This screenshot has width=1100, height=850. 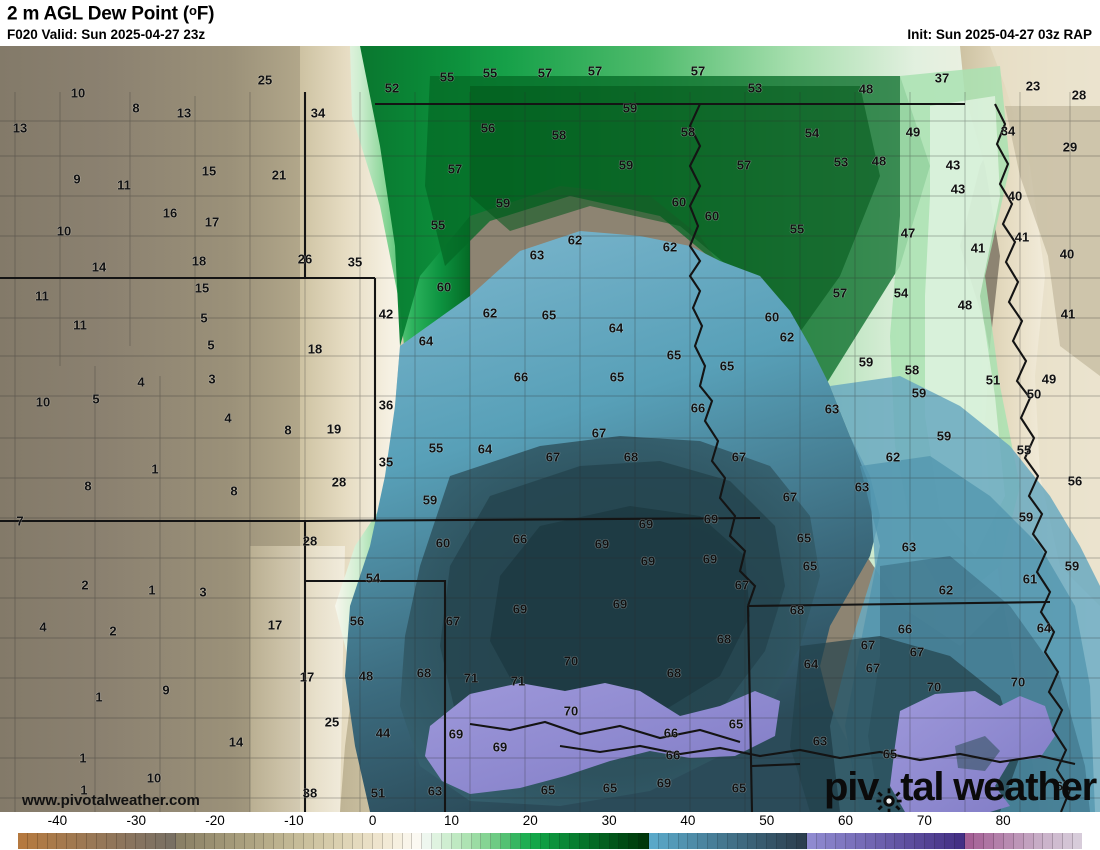 What do you see at coordinates (57, 820) in the screenshot?
I see `colorbar-tick: -40` at bounding box center [57, 820].